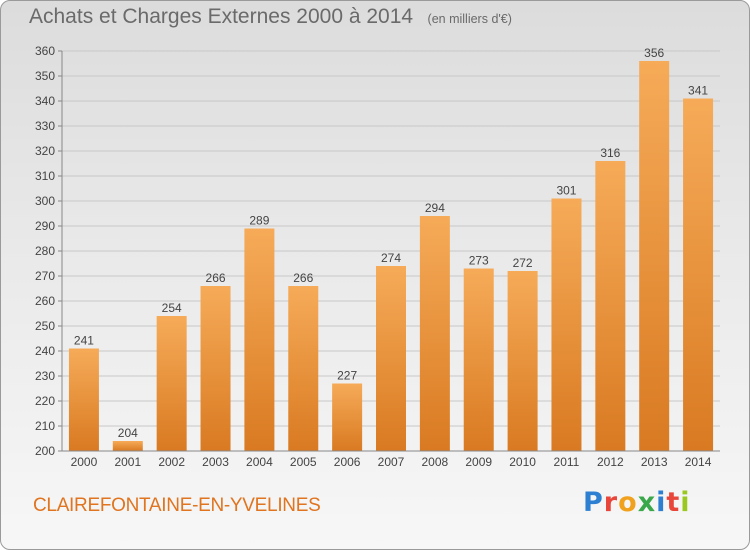 This screenshot has width=750, height=550. What do you see at coordinates (610, 153) in the screenshot?
I see `data-label: 316` at bounding box center [610, 153].